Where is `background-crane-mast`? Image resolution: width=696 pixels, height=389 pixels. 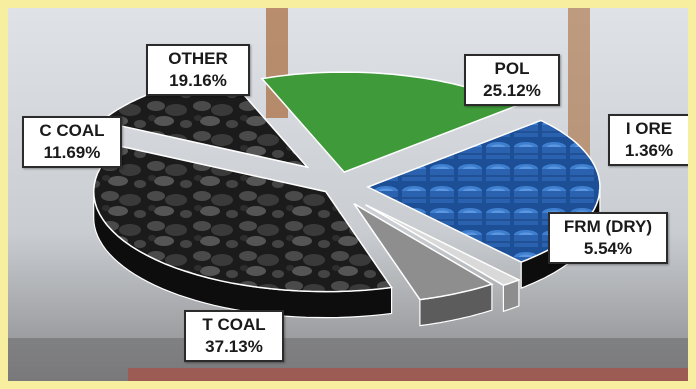
background-crane-mast is located at coordinates (579, 83).